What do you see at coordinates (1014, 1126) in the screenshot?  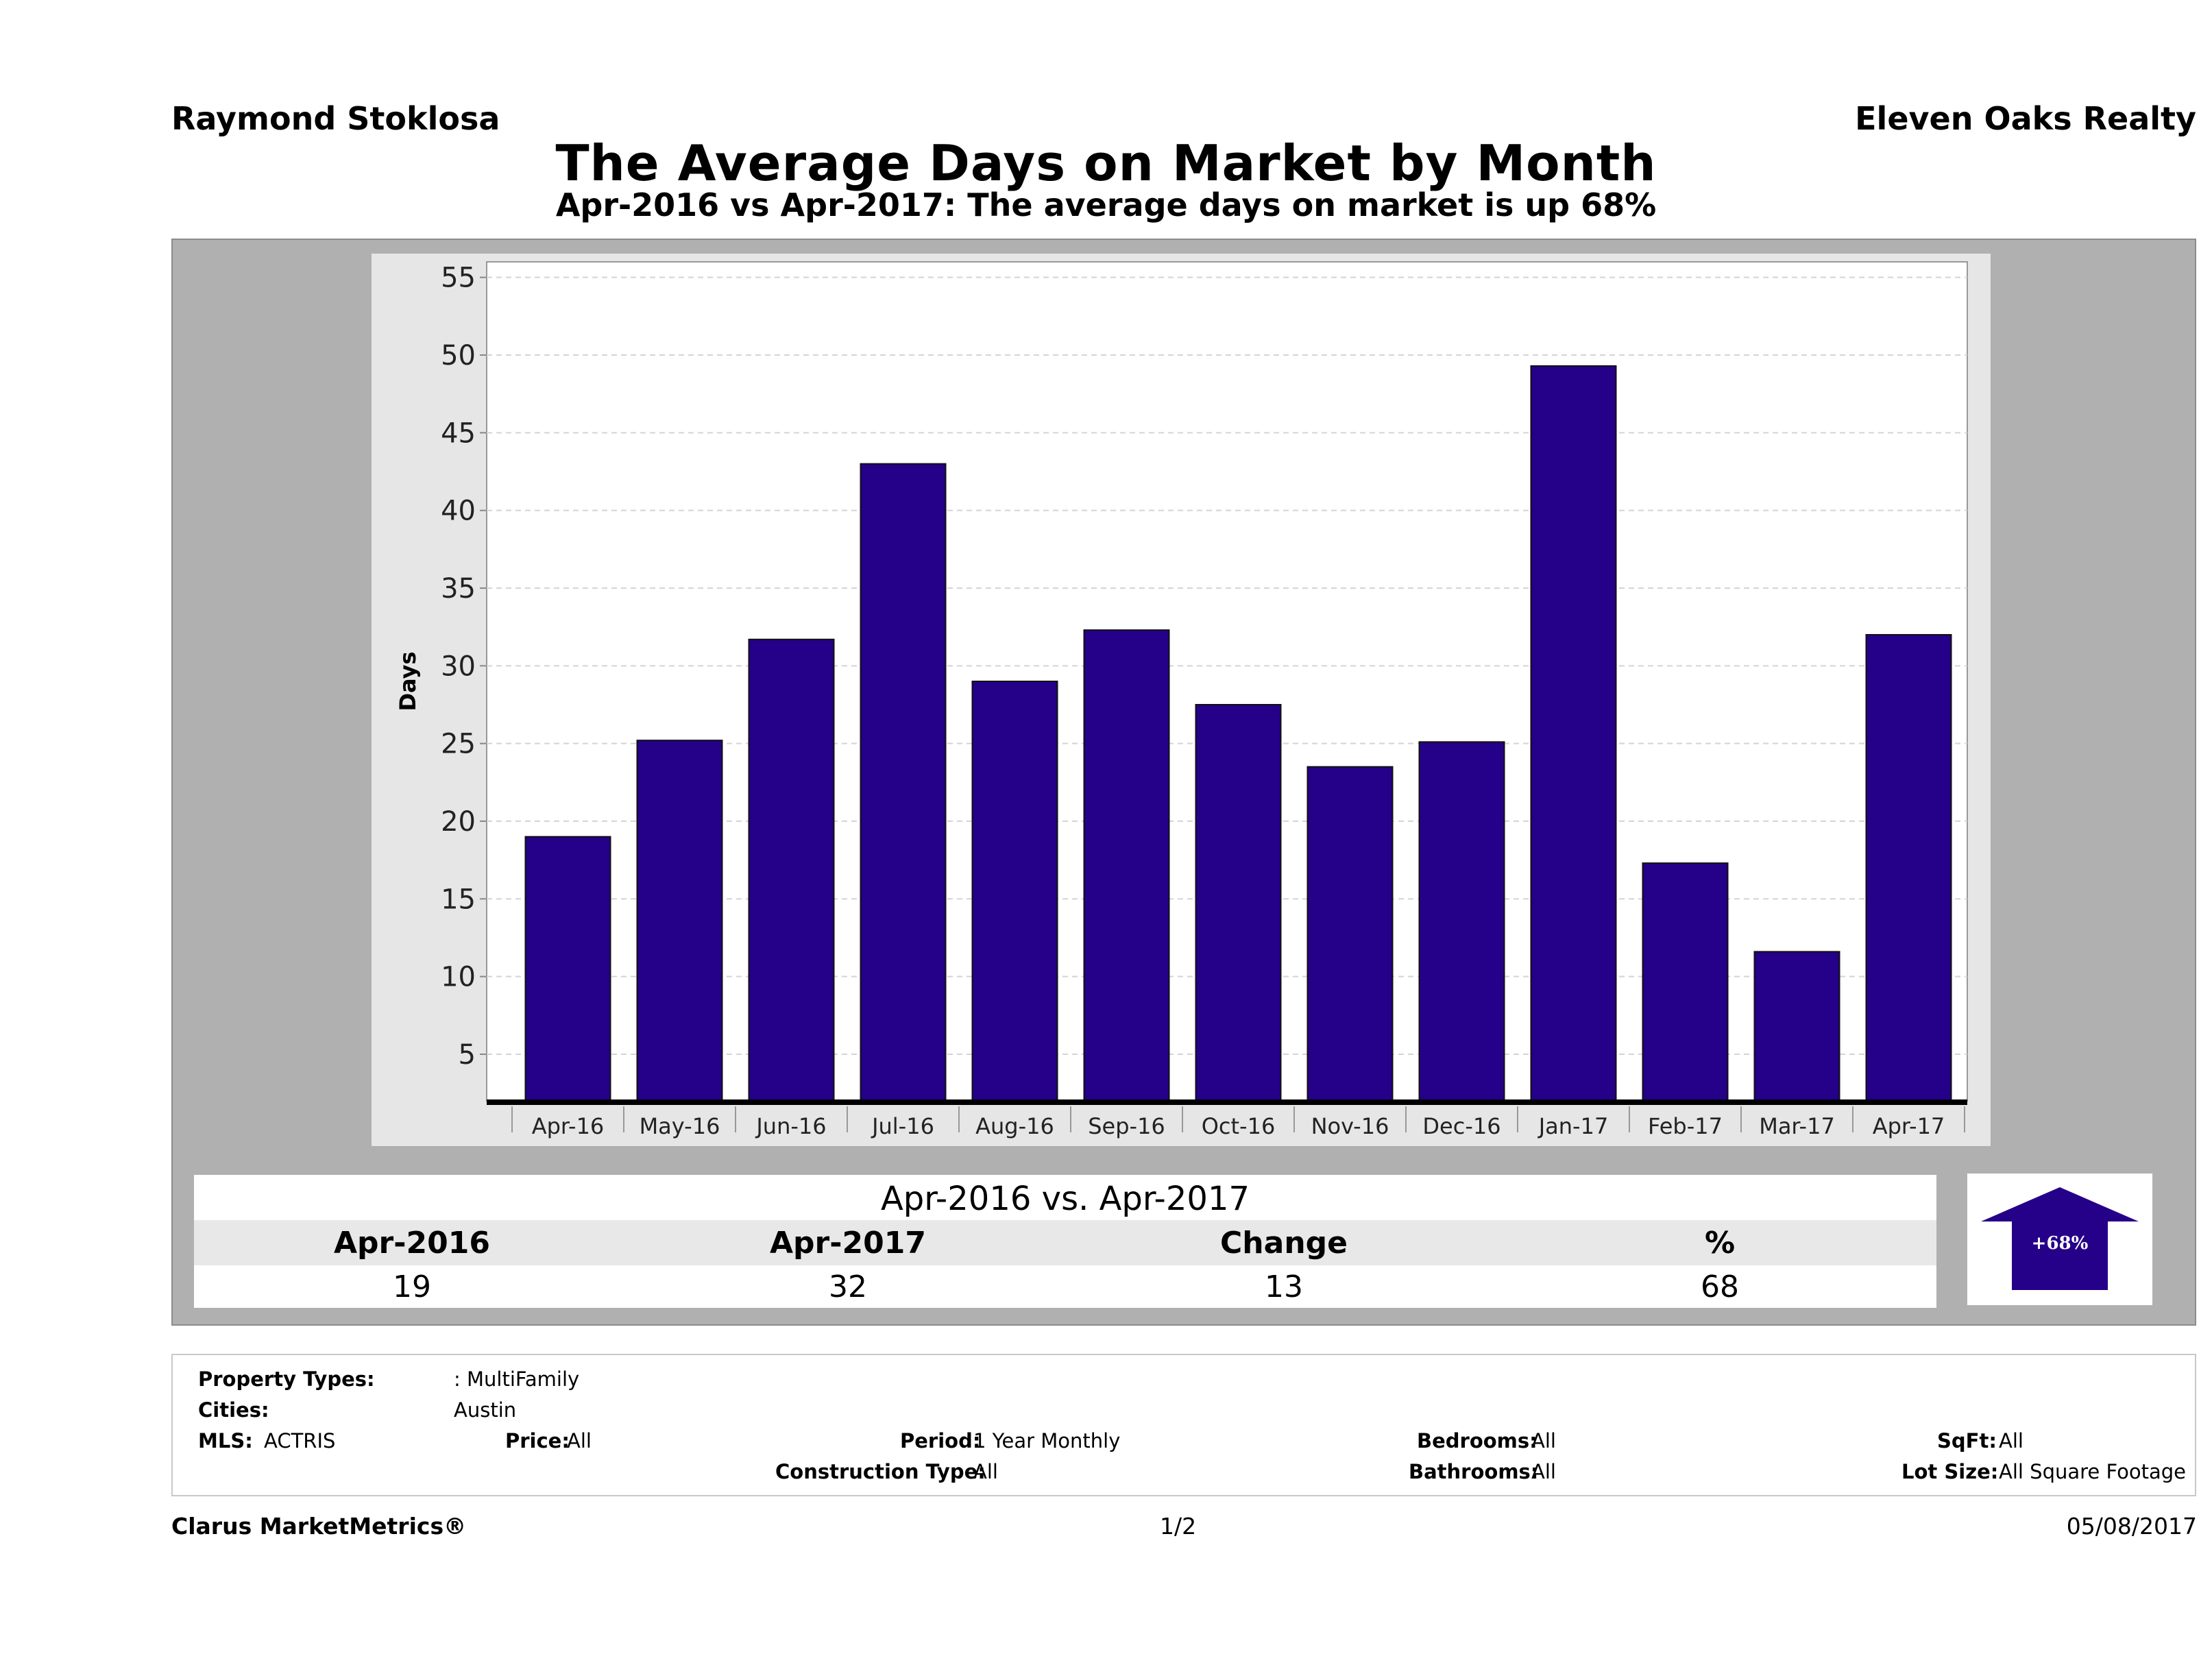 I see `x-tick-label: Aug-16` at bounding box center [1014, 1126].